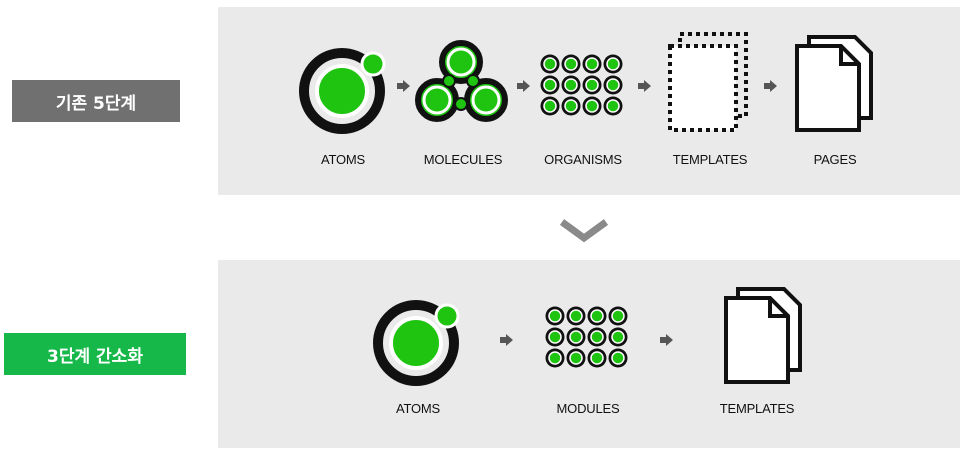 This screenshot has width=965, height=454. Describe the element at coordinates (835, 159) in the screenshot. I see `stage-label-pages: PAGES` at that location.